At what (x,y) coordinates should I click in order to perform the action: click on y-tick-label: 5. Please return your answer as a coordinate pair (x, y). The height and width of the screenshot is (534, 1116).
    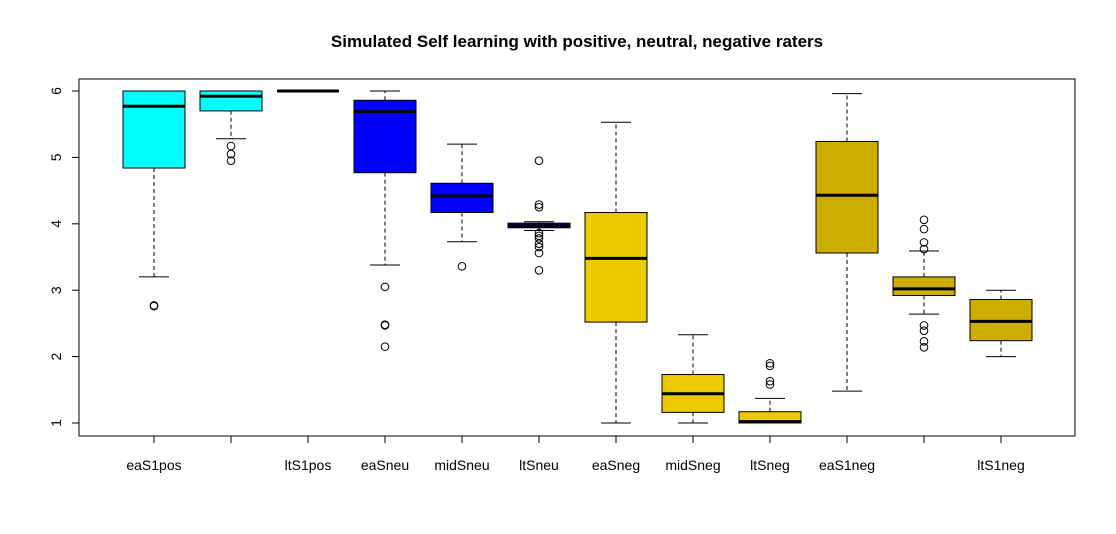
    Looking at the image, I should click on (56, 157).